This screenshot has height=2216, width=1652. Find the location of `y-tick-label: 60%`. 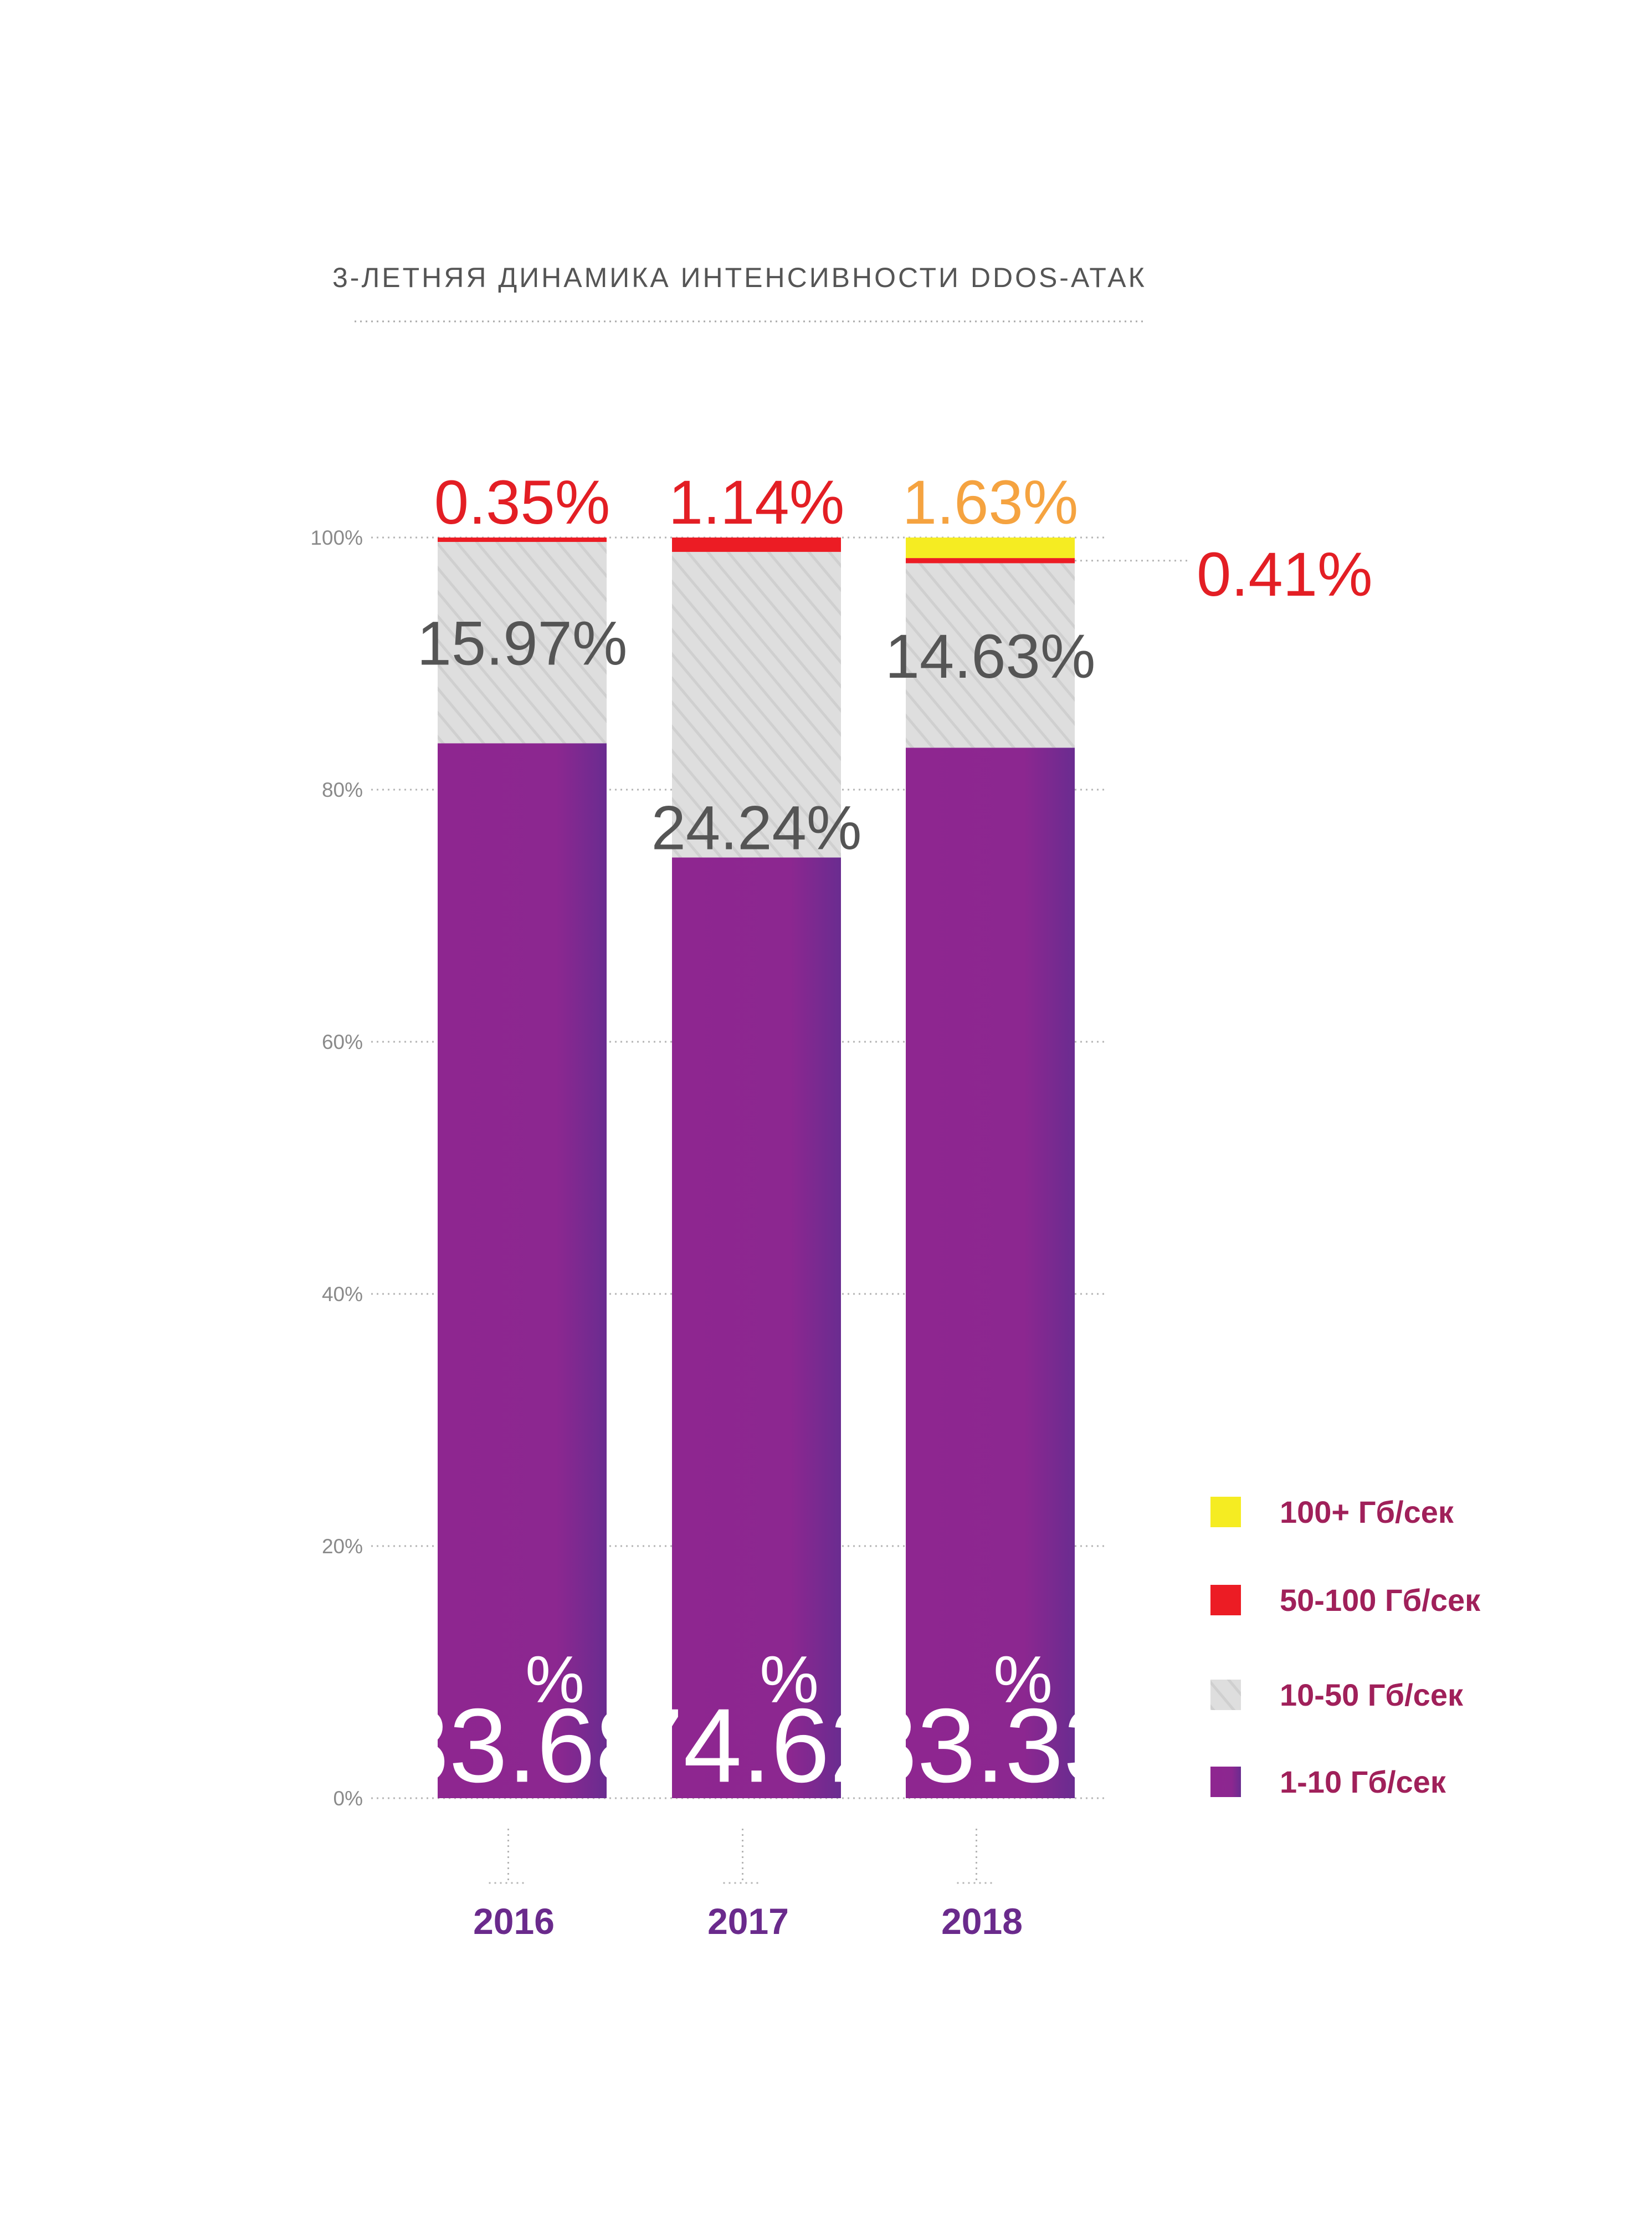

y-tick-label: 60% is located at coordinates (342, 1042).